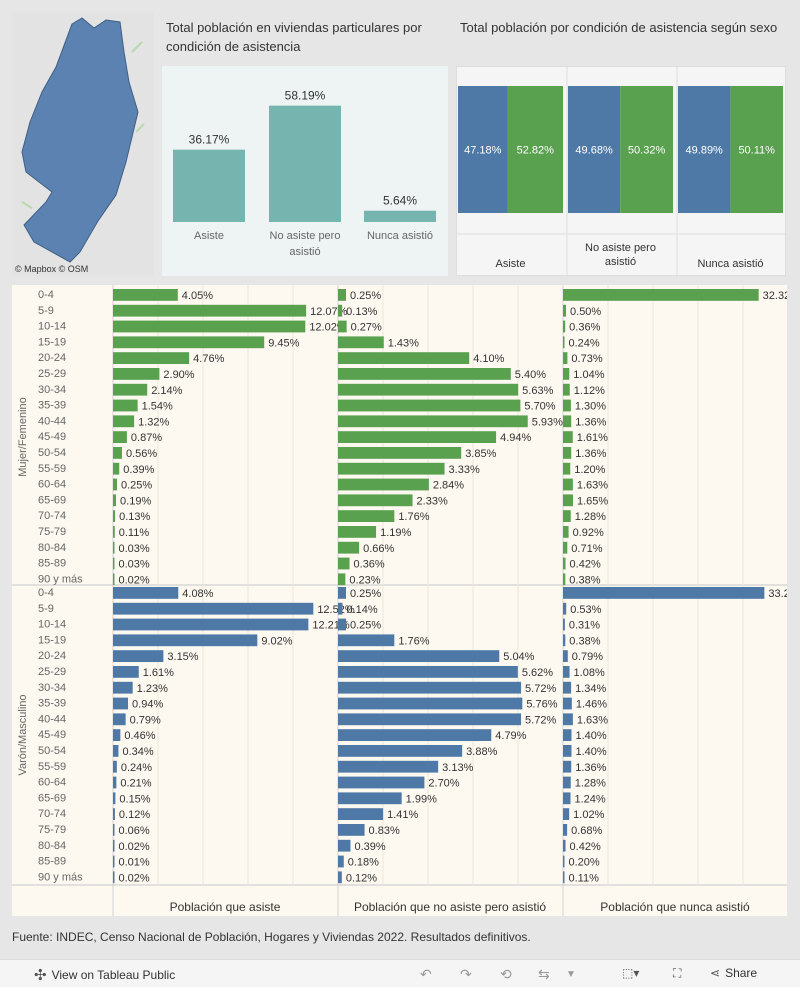  I want to click on map-svg, so click(83, 144).